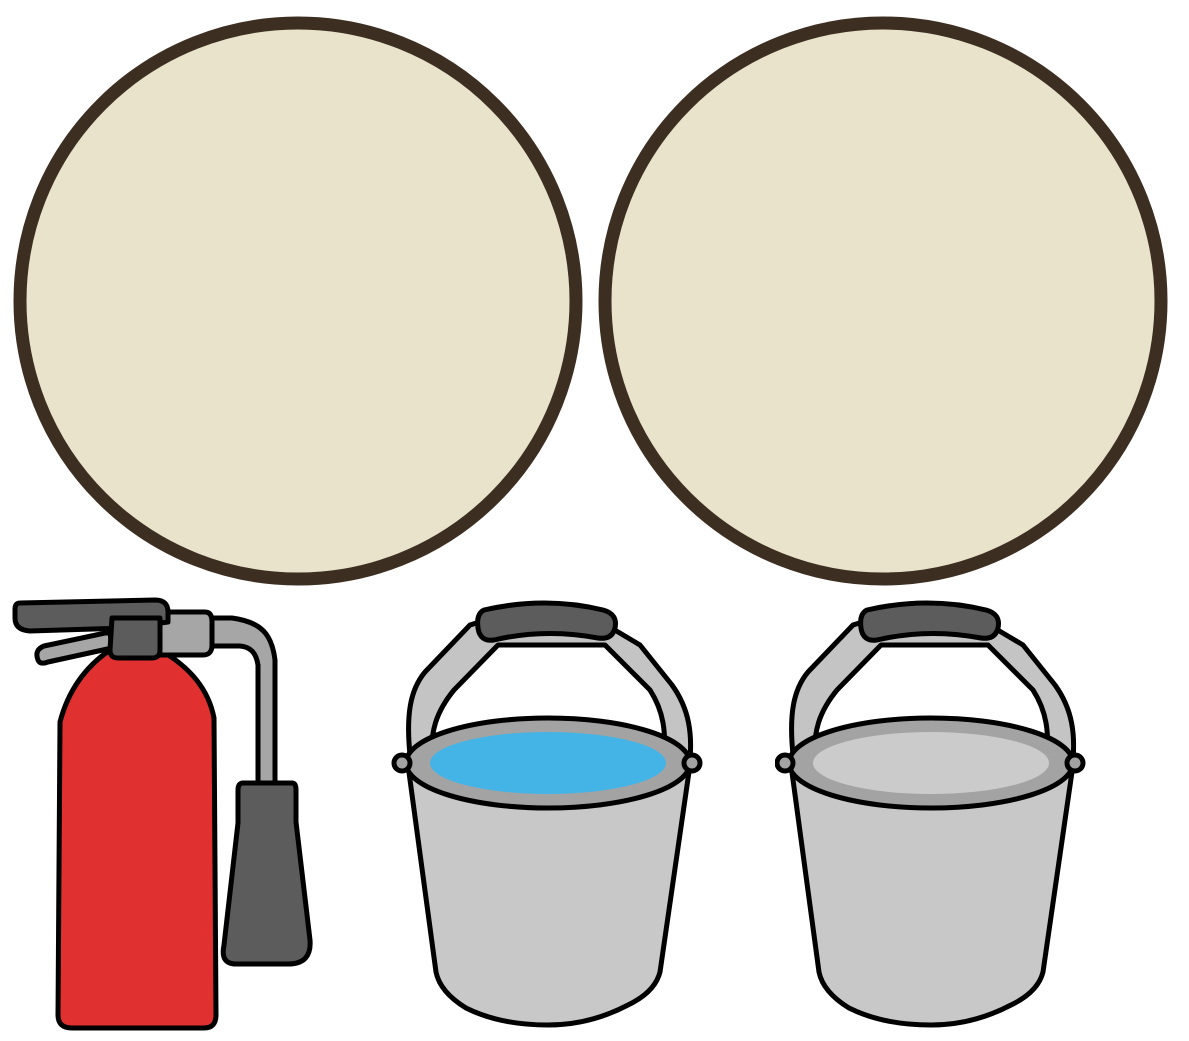 Image resolution: width=1189 pixels, height=1041 pixels. I want to click on bucket-with-water, so click(550, 815).